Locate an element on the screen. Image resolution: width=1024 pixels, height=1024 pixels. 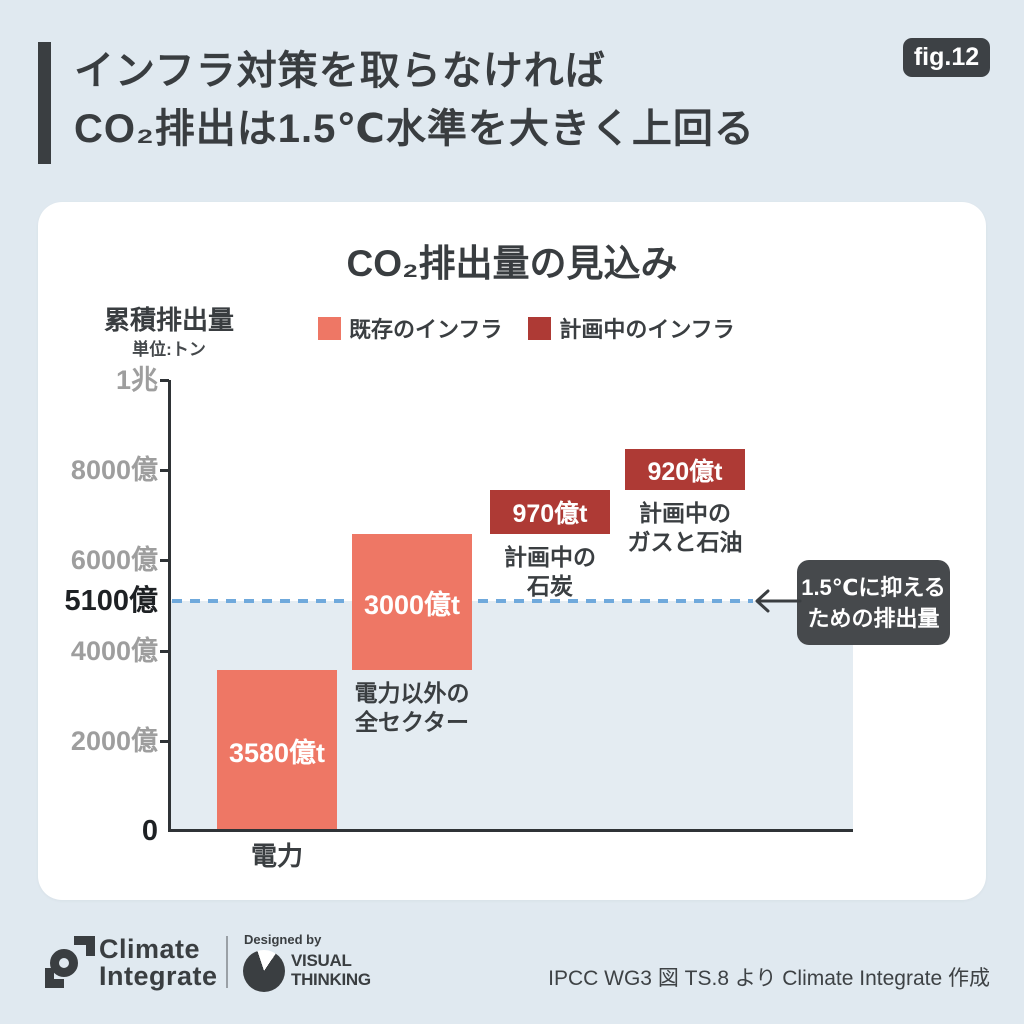
logo-bracket-shape is located at coordinates (54, 978).